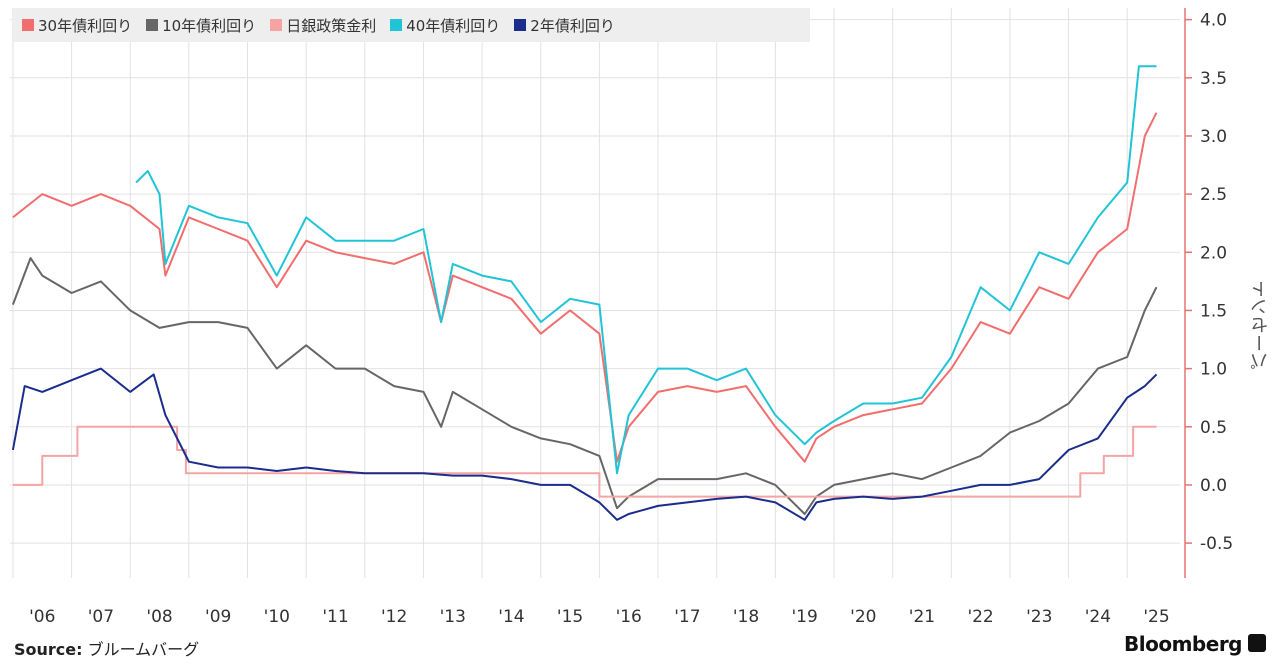 The height and width of the screenshot is (670, 1280). I want to click on x-tick-label: '14, so click(511, 617).